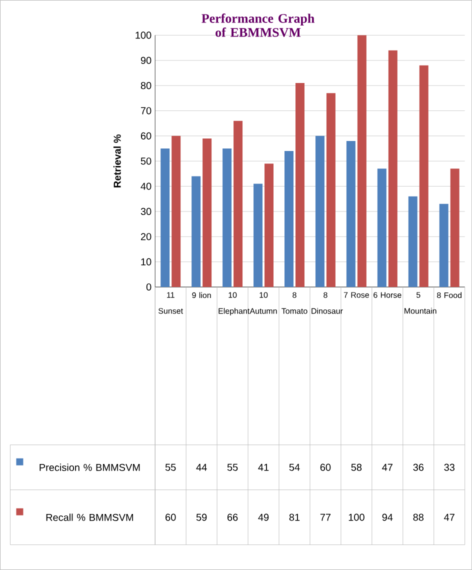 The width and height of the screenshot is (472, 570). What do you see at coordinates (418, 467) in the screenshot?
I see `data-label: 36` at bounding box center [418, 467].